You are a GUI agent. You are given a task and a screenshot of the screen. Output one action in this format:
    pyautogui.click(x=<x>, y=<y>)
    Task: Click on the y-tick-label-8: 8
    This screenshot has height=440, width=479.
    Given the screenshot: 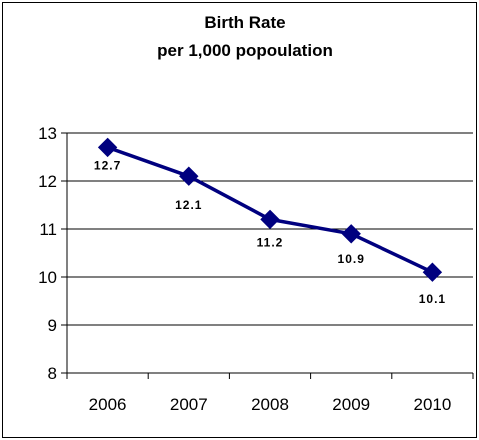 What is the action you would take?
    pyautogui.click(x=52, y=373)
    